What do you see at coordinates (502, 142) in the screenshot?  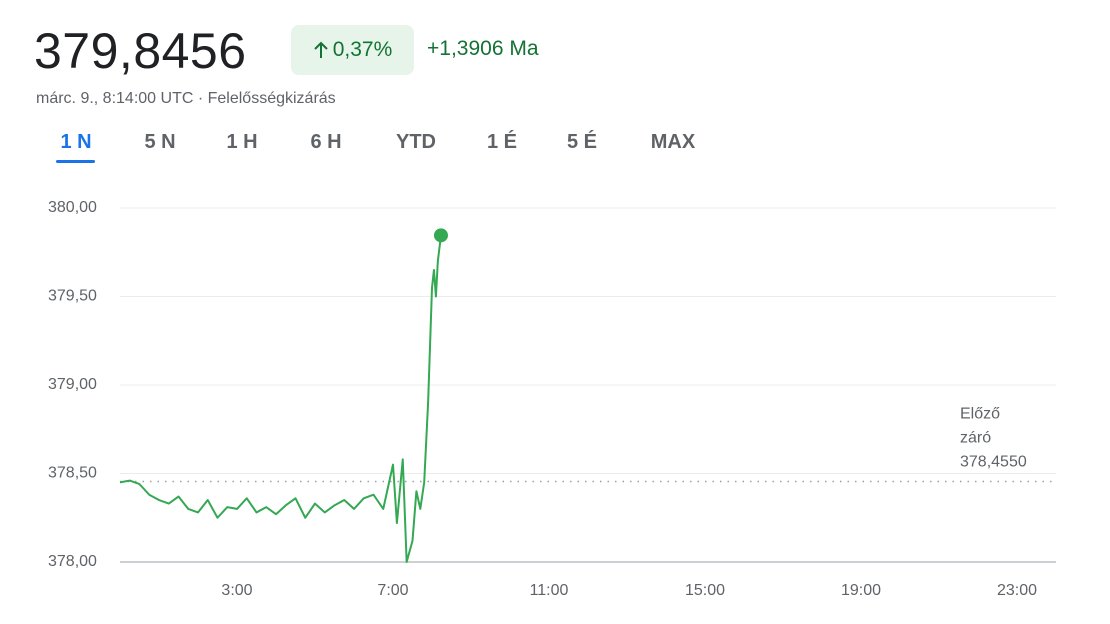 I see `range-tab: 1 É` at bounding box center [502, 142].